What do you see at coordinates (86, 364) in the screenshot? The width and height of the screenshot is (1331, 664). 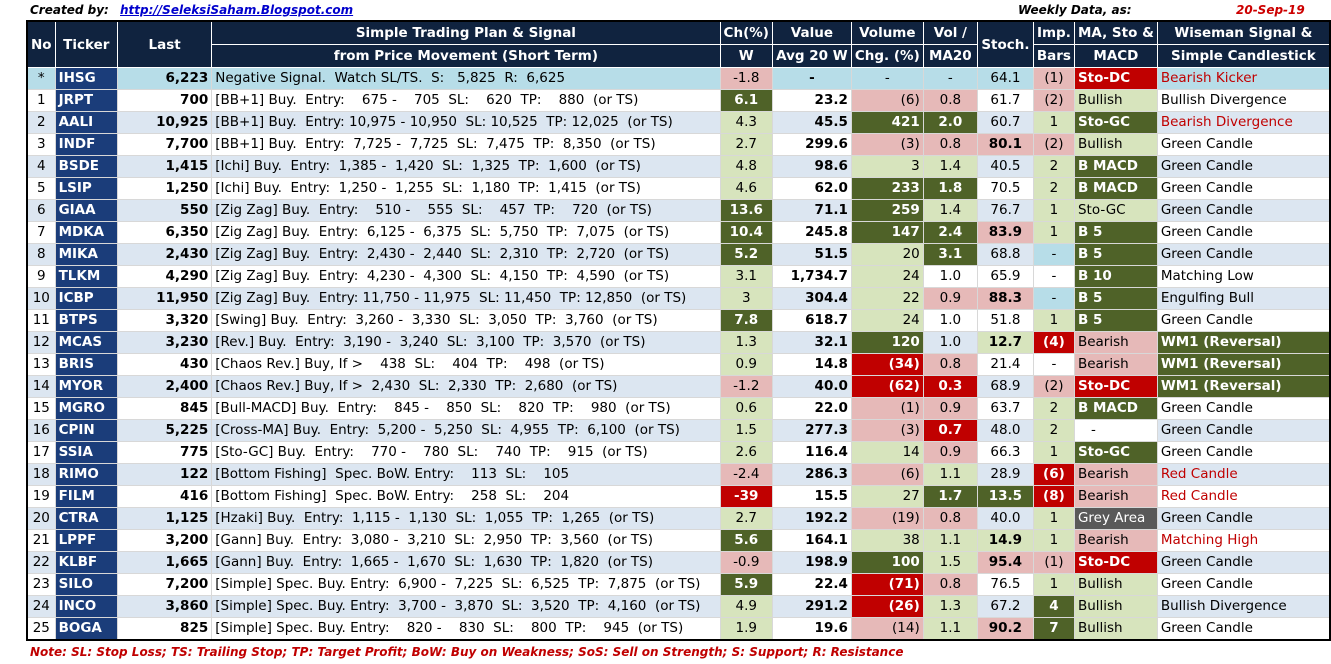 I see `row-ticker: BRIS` at bounding box center [86, 364].